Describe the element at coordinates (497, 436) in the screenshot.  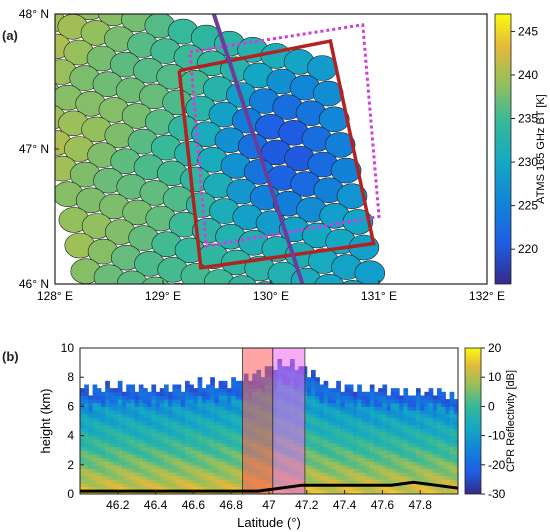
I see `cpr-colorbar-tick-label: -10` at that location.